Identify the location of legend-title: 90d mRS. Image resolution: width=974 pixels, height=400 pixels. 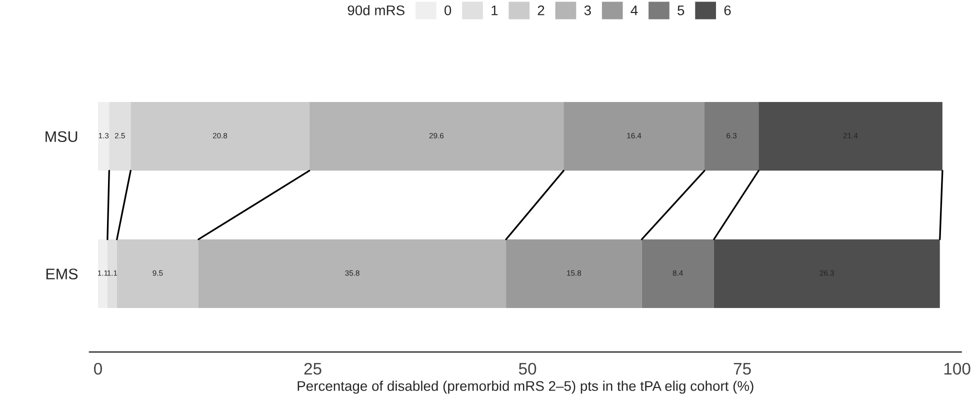
(376, 10).